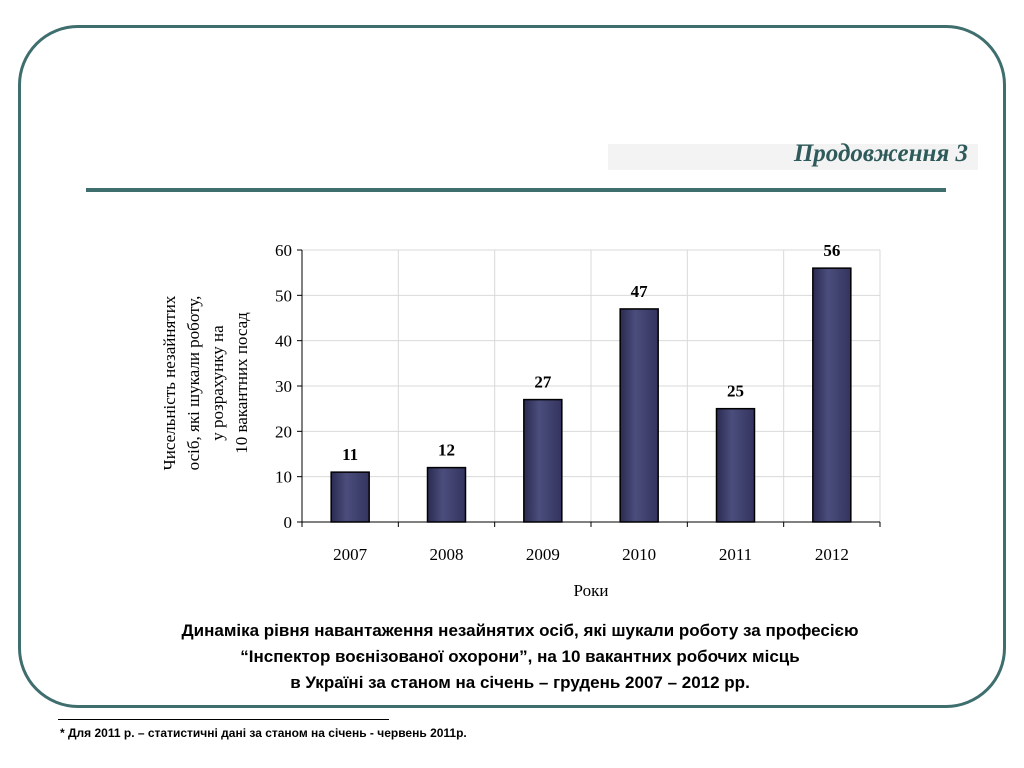  What do you see at coordinates (447, 554) in the screenshot?
I see `x-tick-label-2008: 2008` at bounding box center [447, 554].